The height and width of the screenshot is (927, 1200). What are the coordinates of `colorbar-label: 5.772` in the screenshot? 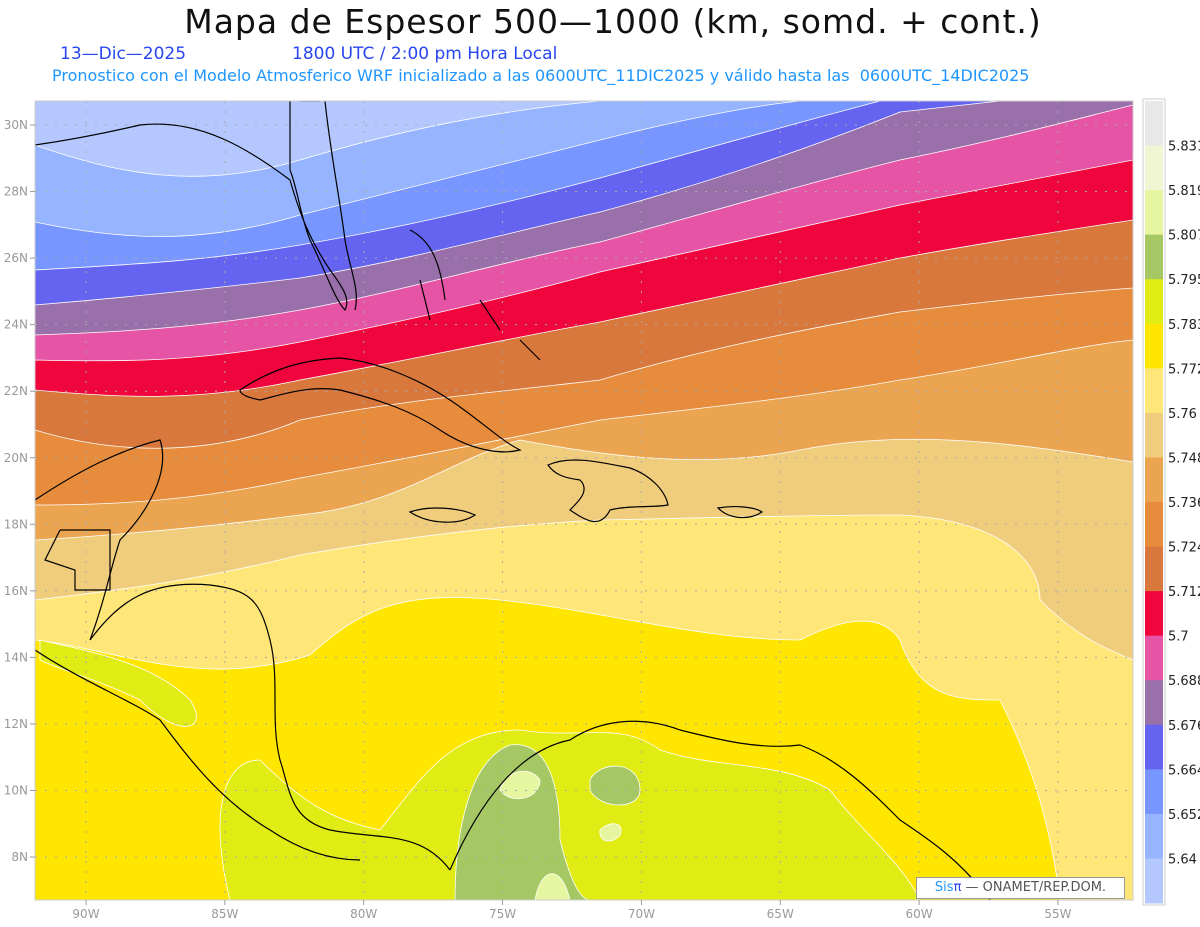 It's located at (1184, 369).